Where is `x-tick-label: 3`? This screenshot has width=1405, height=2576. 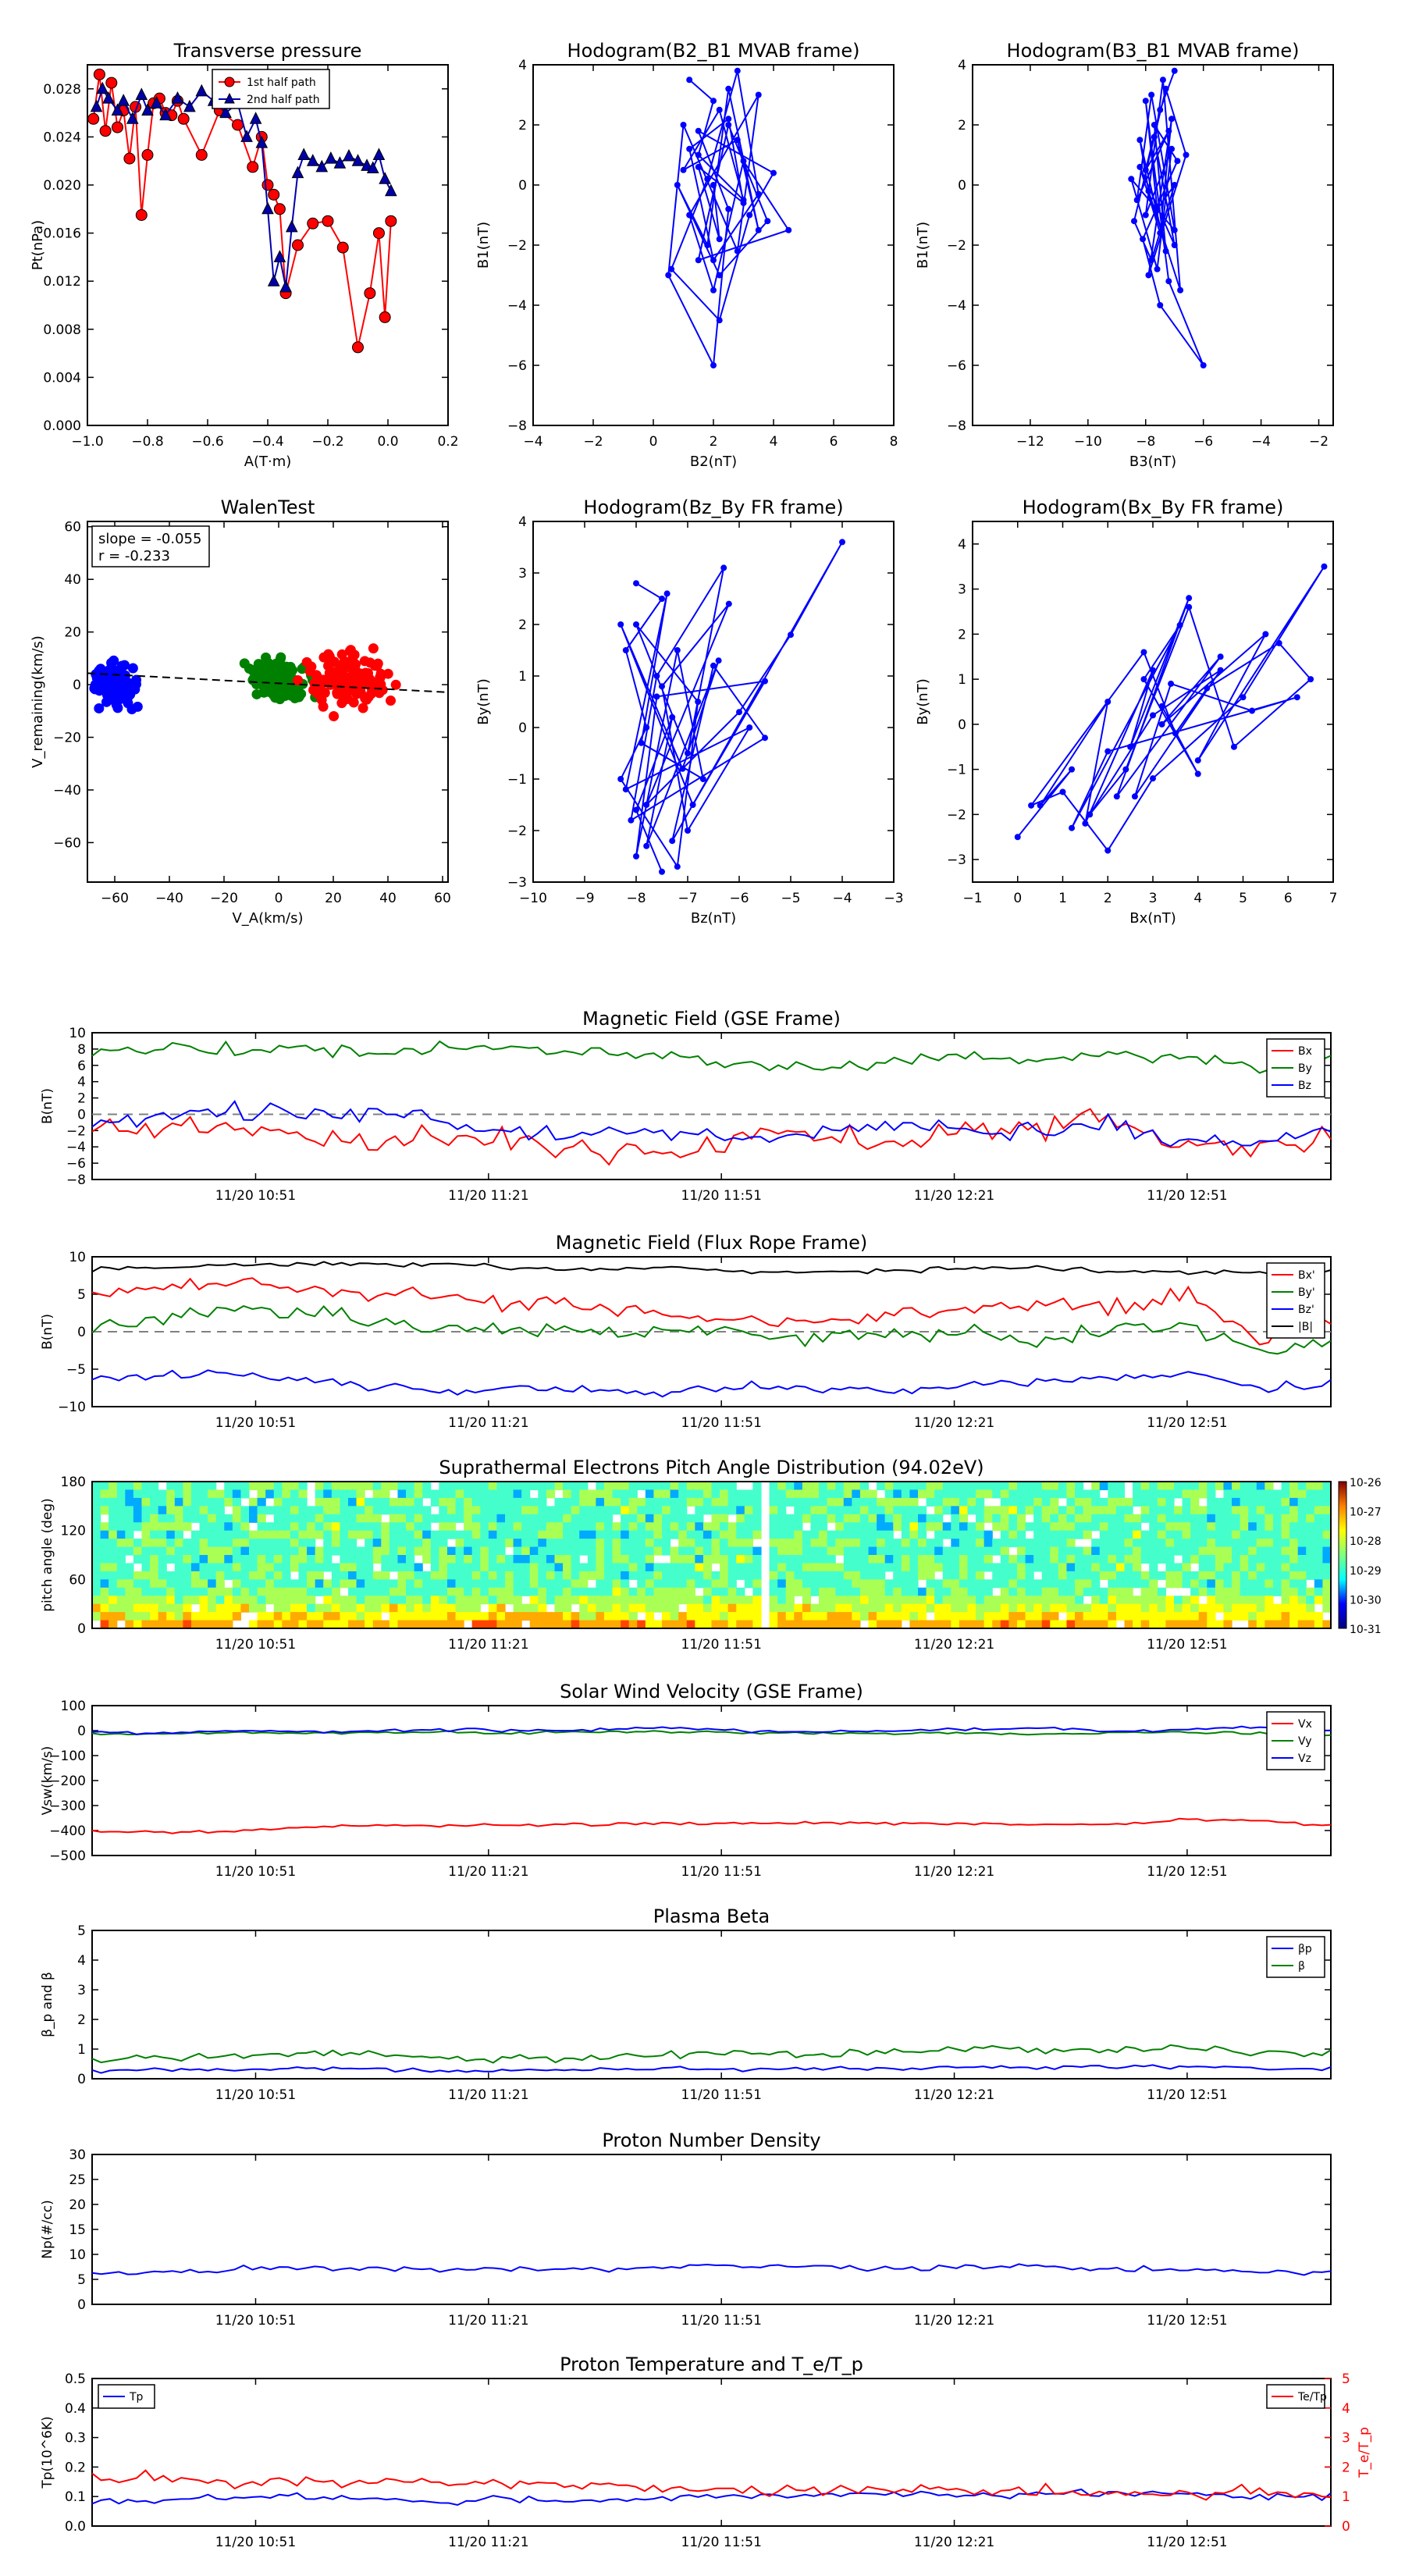
x-tick-label: 3 is located at coordinates (1153, 899).